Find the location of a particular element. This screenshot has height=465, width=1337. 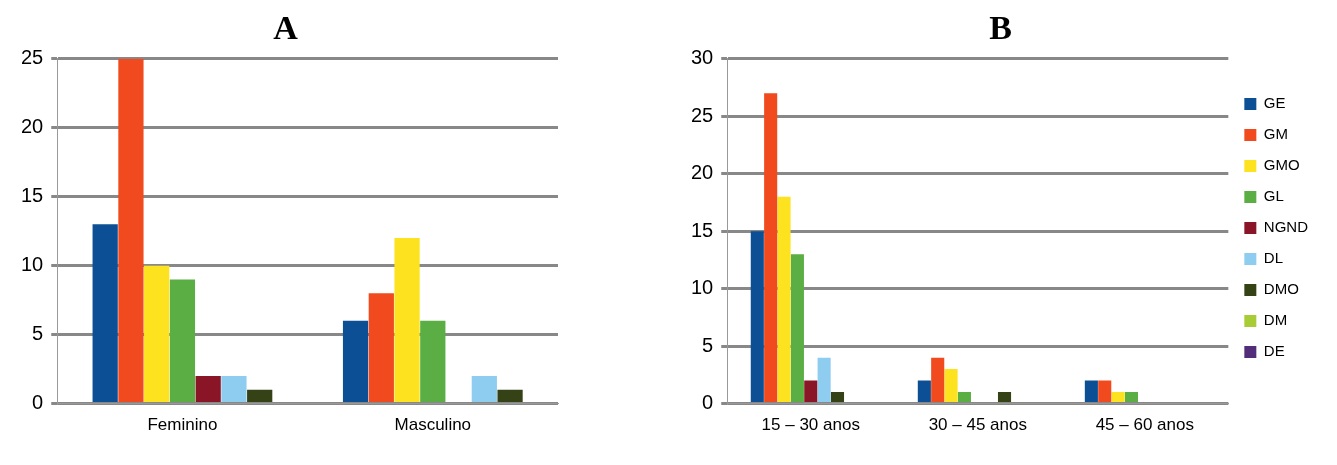

legend-label: DMO is located at coordinates (1281, 289).